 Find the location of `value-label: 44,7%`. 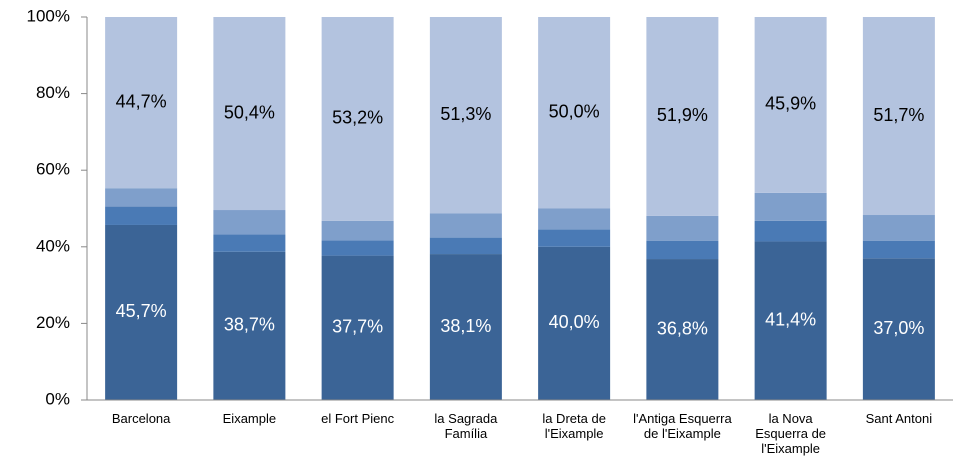

value-label: 44,7% is located at coordinates (141, 101).